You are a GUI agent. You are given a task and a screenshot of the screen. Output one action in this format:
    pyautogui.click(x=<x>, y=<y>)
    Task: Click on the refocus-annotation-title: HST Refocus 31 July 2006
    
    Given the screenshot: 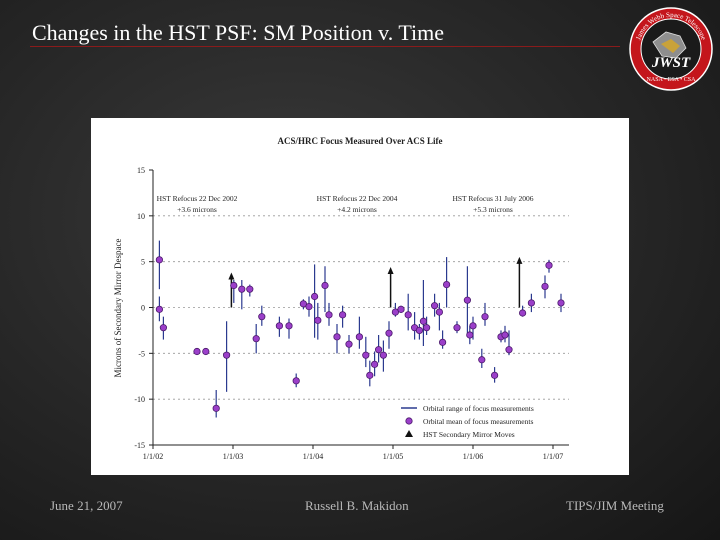 What is the action you would take?
    pyautogui.click(x=492, y=198)
    